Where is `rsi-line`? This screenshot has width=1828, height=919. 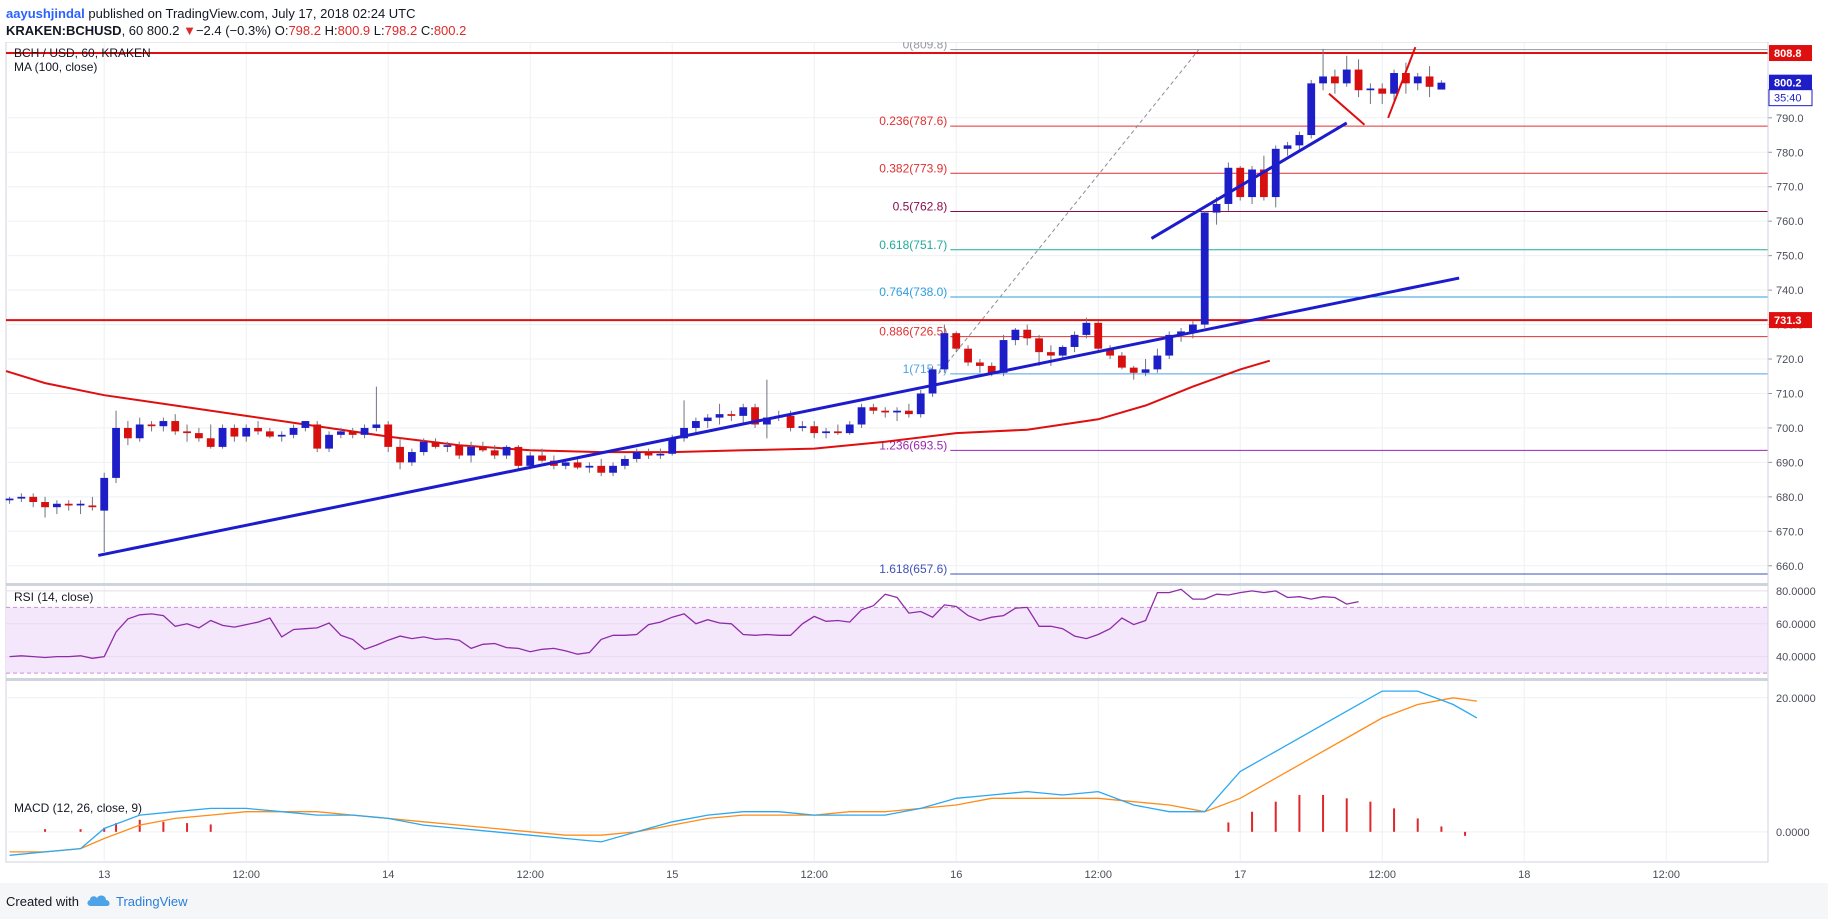 rsi-line is located at coordinates (684, 623).